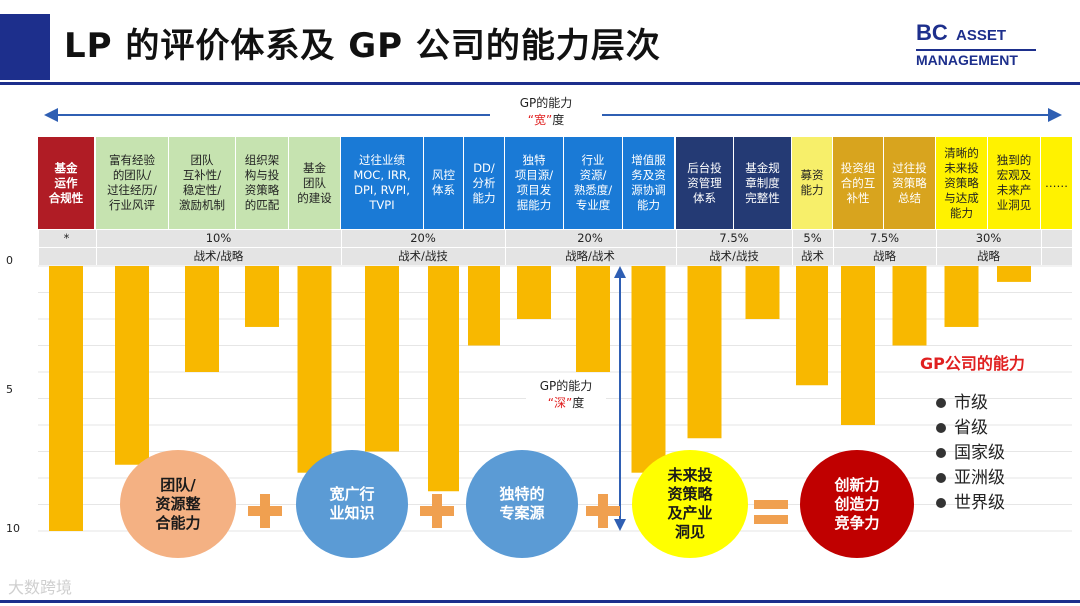 This screenshot has width=1080, height=606. What do you see at coordinates (961, 183) in the screenshot?
I see `category-cell: 清晰的 未来投 资策略 与达成 能力` at bounding box center [961, 183].